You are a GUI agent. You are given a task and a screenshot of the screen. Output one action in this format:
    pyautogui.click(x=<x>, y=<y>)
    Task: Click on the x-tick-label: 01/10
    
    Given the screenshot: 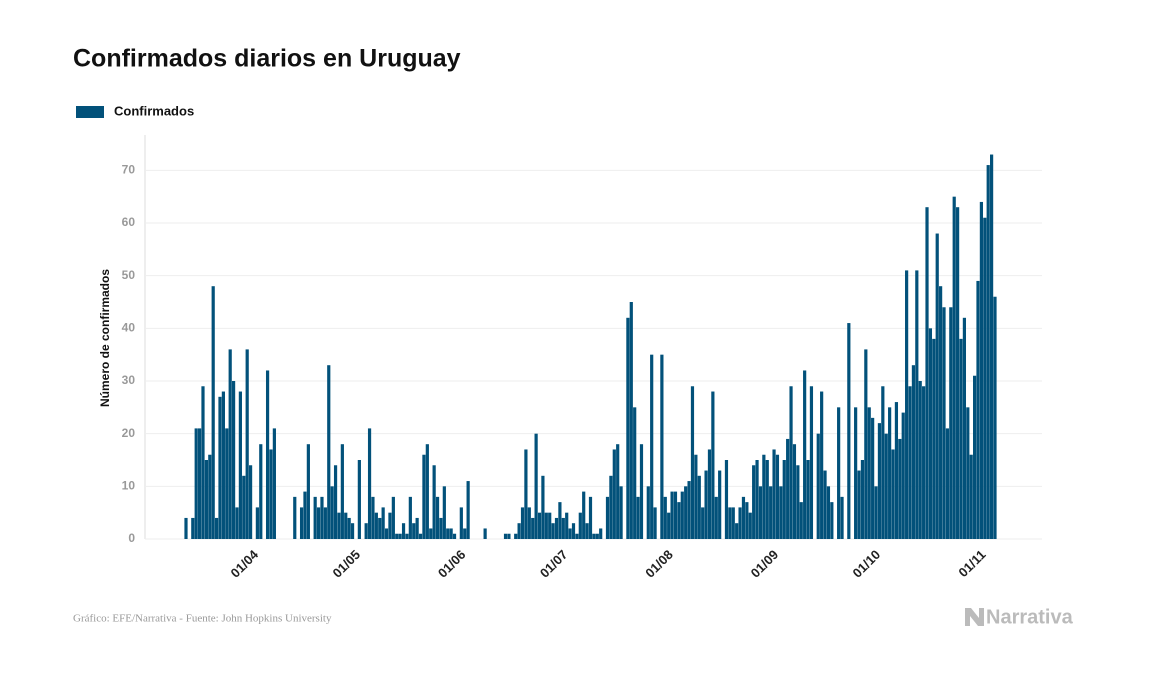 What is the action you would take?
    pyautogui.click(x=867, y=564)
    